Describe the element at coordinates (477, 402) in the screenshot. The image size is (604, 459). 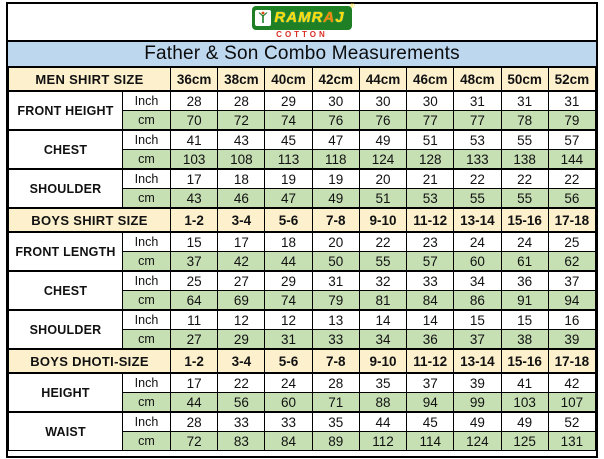
I see `cm-value-cell: 99` at that location.